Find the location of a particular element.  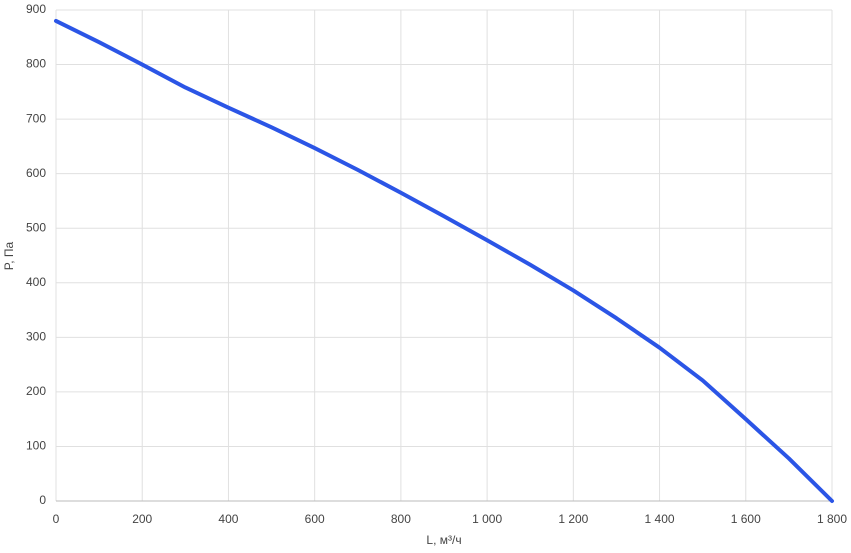

x-tick-label: 800 is located at coordinates (401, 519).